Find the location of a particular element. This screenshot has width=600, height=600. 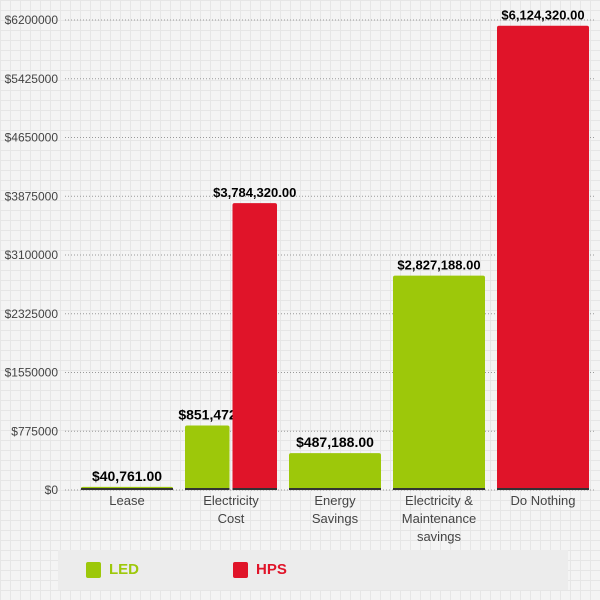

data-label: $487,188.00 is located at coordinates (335, 442).